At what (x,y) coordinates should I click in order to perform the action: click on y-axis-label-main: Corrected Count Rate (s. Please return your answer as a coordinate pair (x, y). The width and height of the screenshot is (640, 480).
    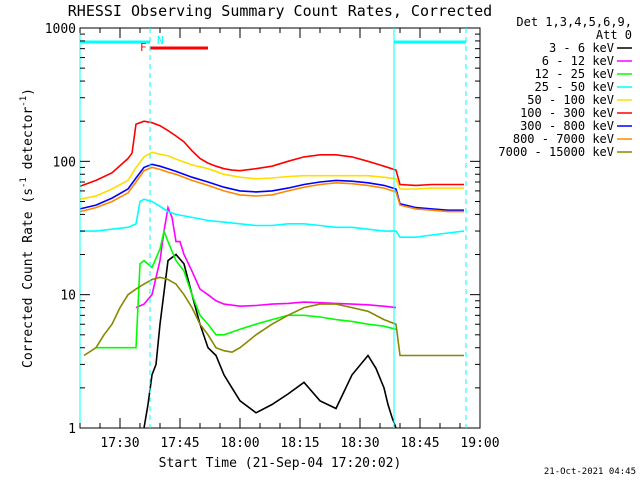
    Looking at the image, I should click on (28, 278).